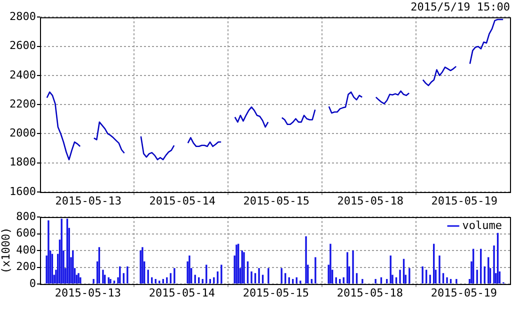  Describe the element at coordinates (26, 267) in the screenshot. I see `y-tick-label: 200` at that location.